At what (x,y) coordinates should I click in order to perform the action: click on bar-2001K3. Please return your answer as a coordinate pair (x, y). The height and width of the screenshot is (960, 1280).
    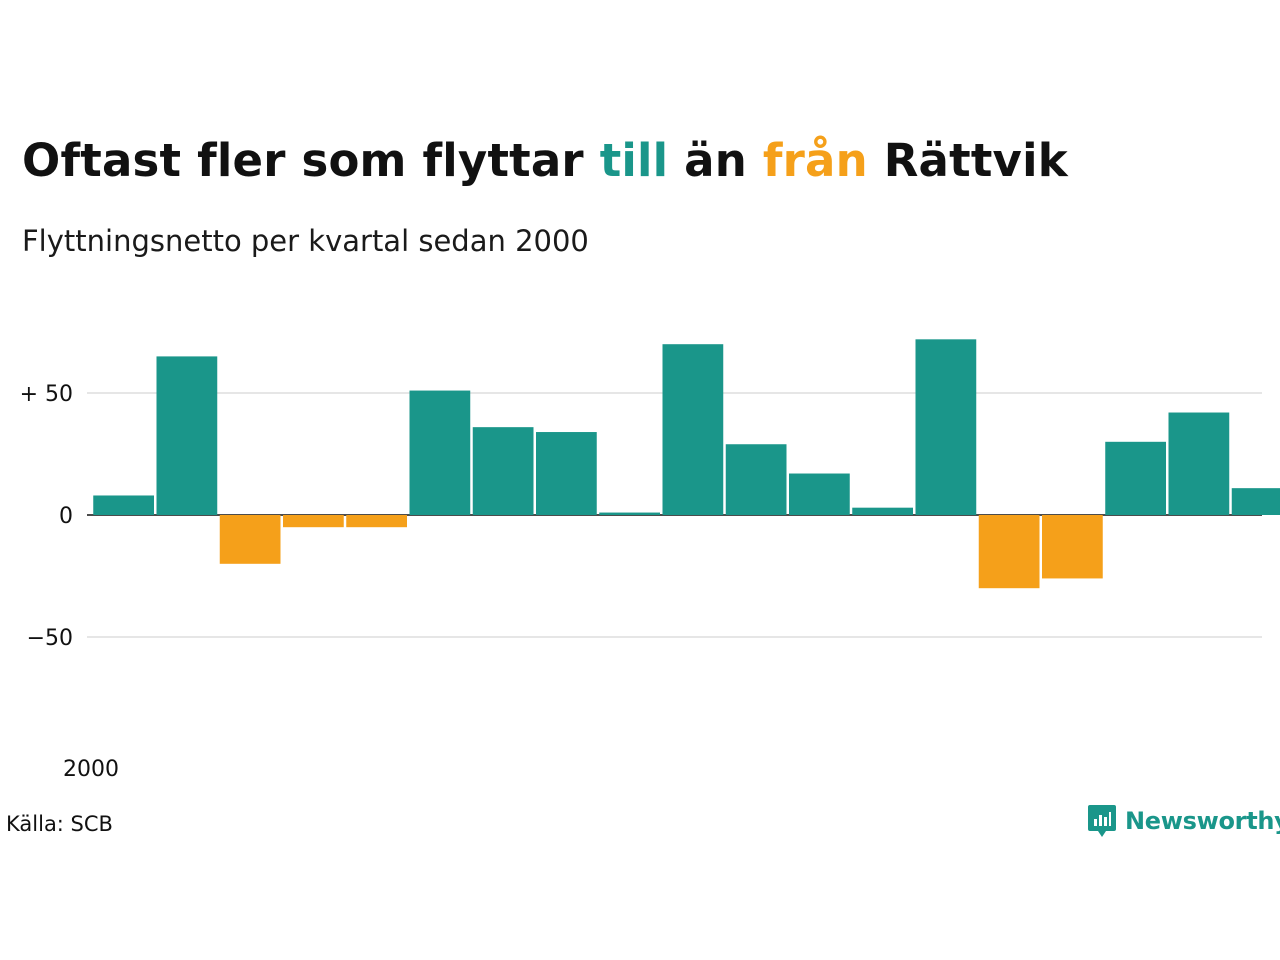
    Looking at the image, I should click on (503, 471).